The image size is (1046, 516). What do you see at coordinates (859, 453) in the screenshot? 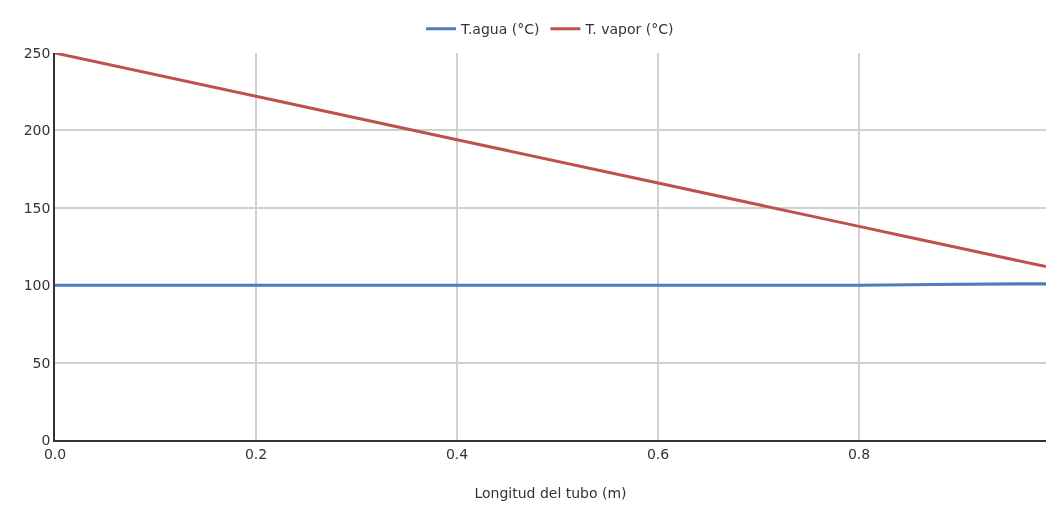
I see `x-tick-label: 0.8` at bounding box center [859, 453].